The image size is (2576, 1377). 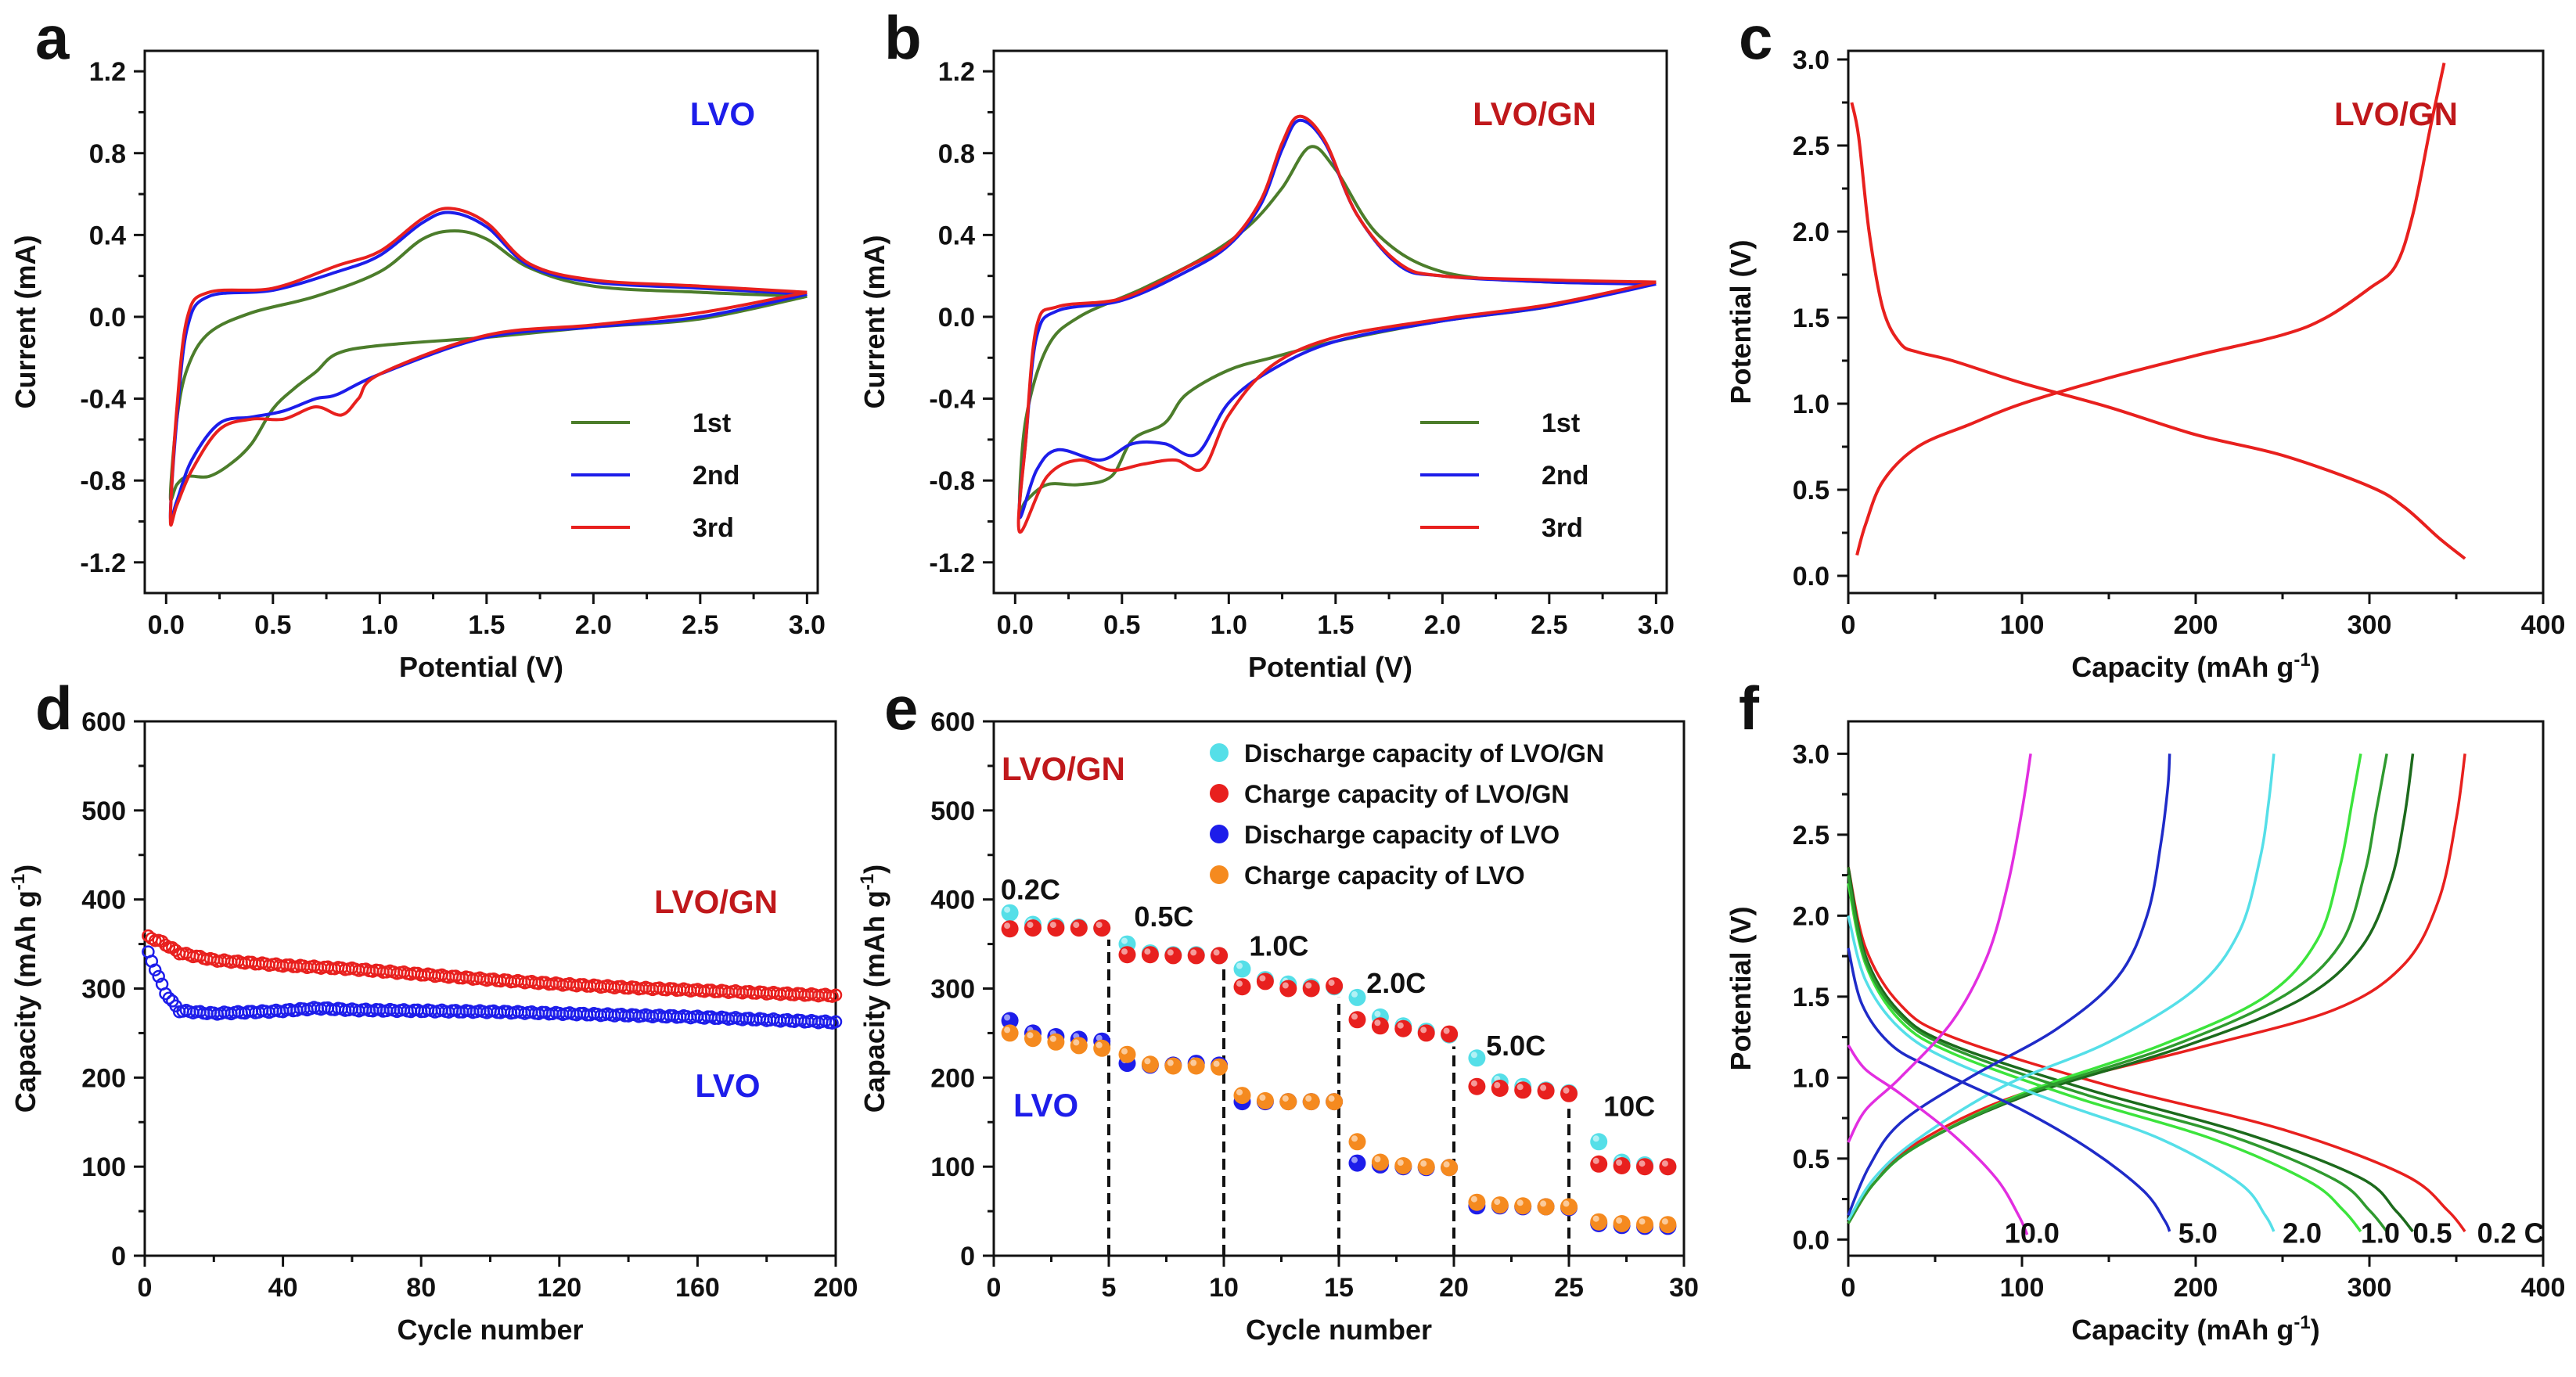 I want to click on rate-label: 0.2 C, so click(x=2511, y=1233).